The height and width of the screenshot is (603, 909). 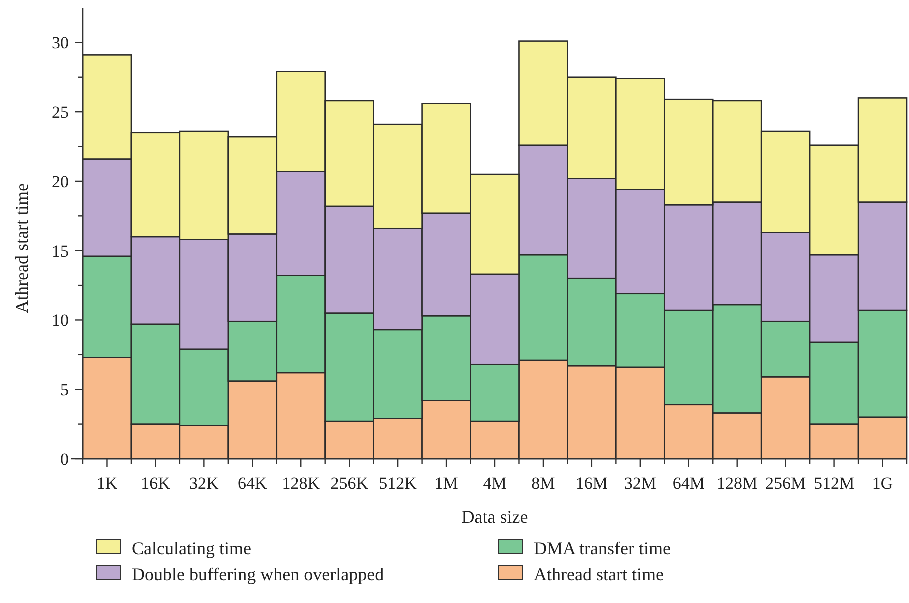 What do you see at coordinates (156, 483) in the screenshot?
I see `x-tick-label: 16K` at bounding box center [156, 483].